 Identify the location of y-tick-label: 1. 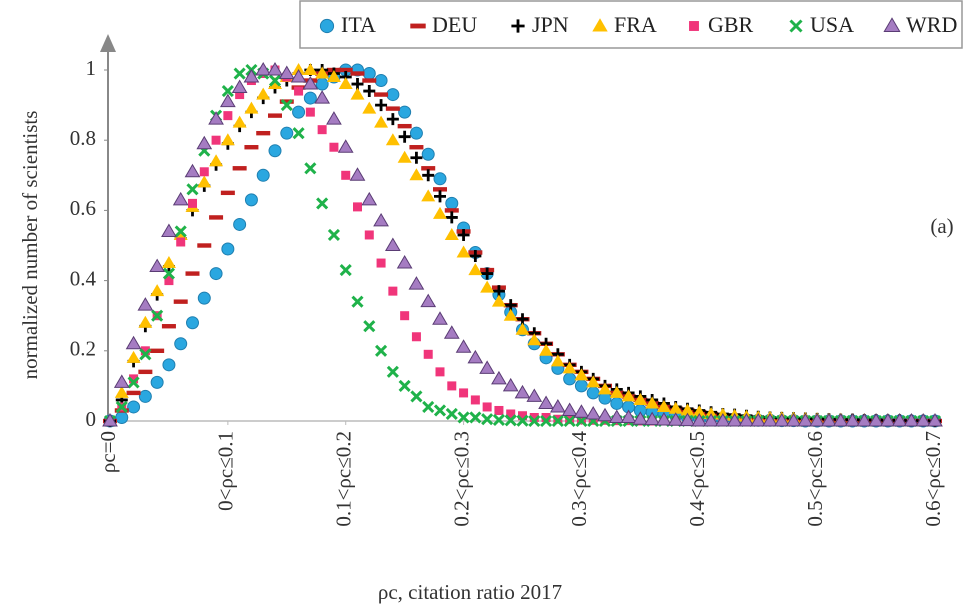
(91, 68).